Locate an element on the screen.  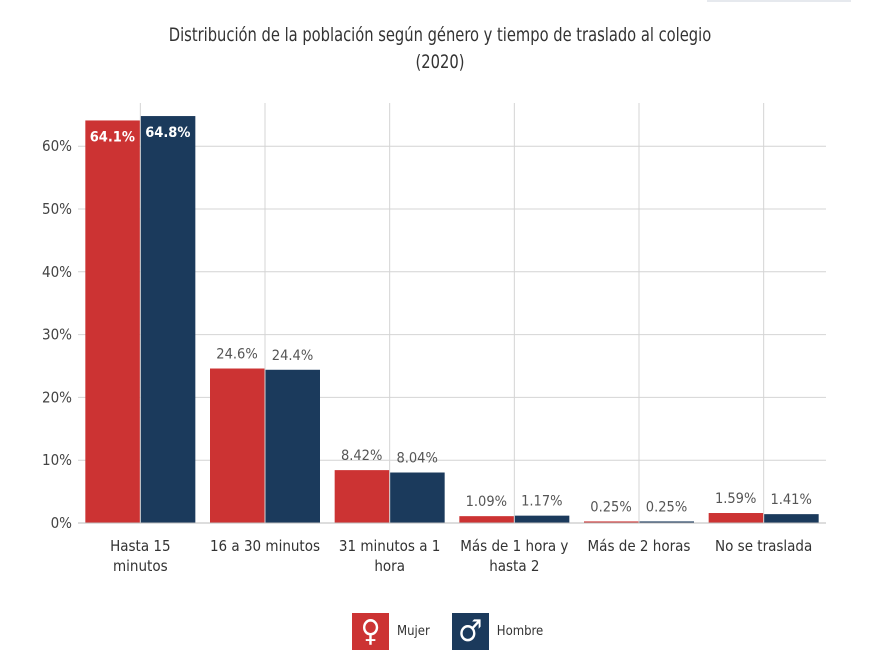
legend-label: Hombre is located at coordinates (520, 631).